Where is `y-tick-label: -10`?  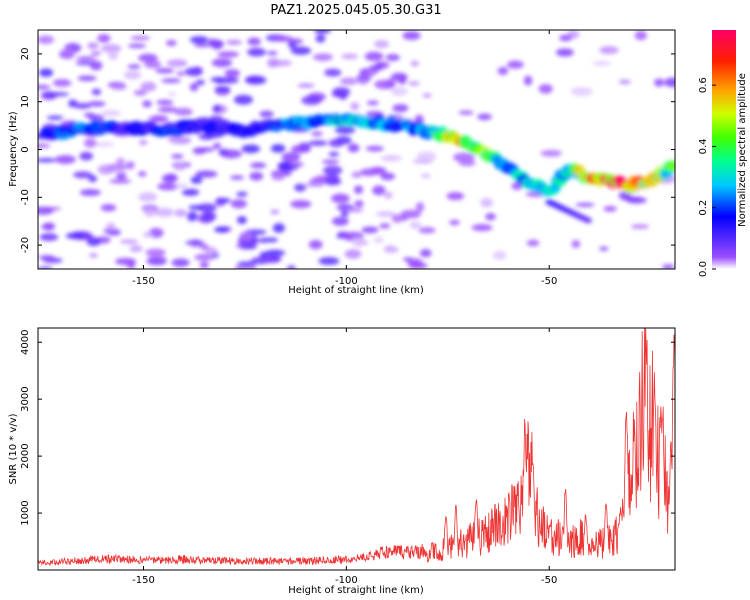
y-tick-label: -10 is located at coordinates (25, 197).